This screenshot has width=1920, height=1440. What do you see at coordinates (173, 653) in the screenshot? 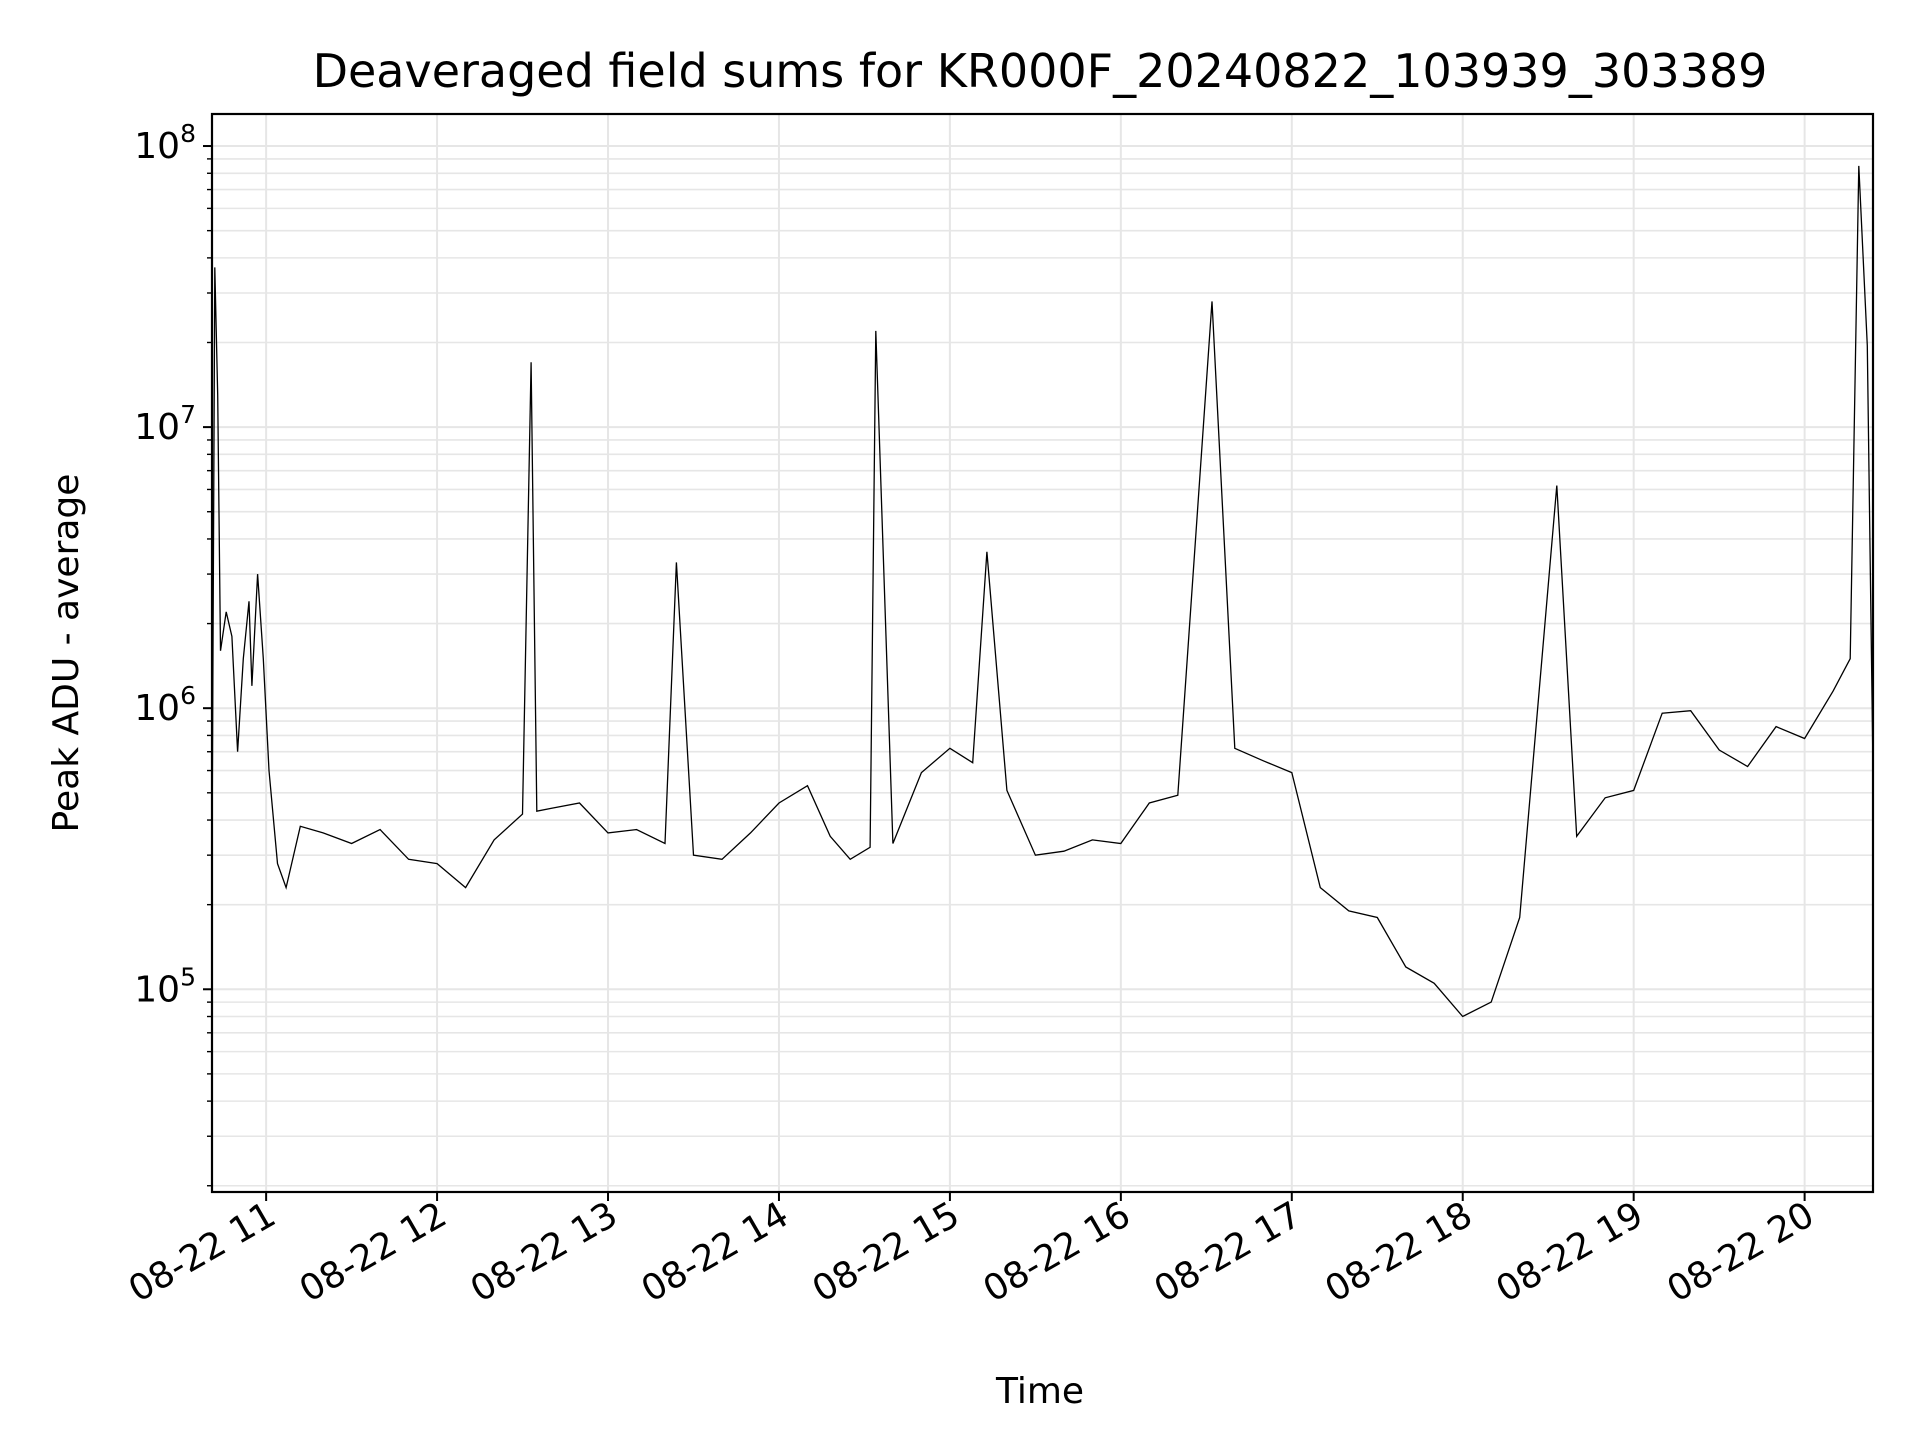
I see `y-axis-ticks: 10⁵ 10⁶ 10⁷ 10⁸` at bounding box center [173, 653].